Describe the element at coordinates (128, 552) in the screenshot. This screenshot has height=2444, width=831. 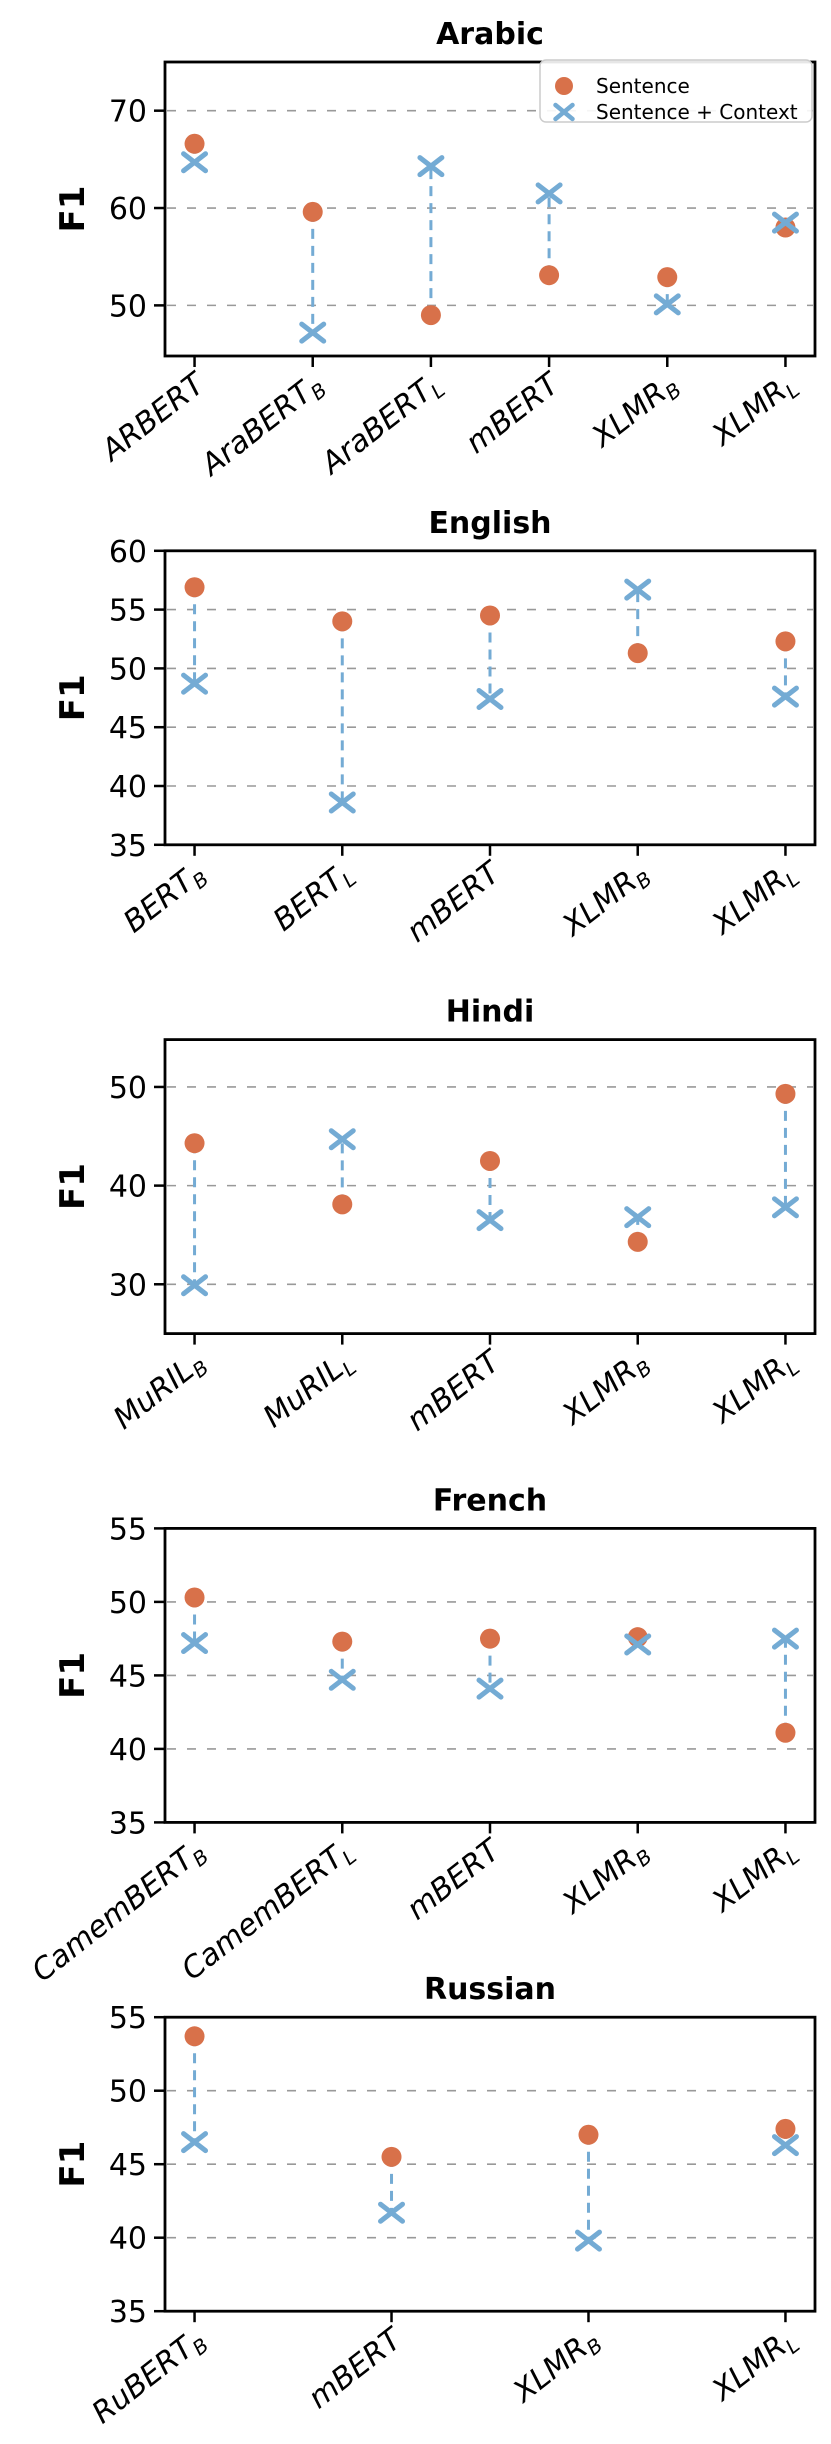
I see `y-tick-label: 60` at that location.